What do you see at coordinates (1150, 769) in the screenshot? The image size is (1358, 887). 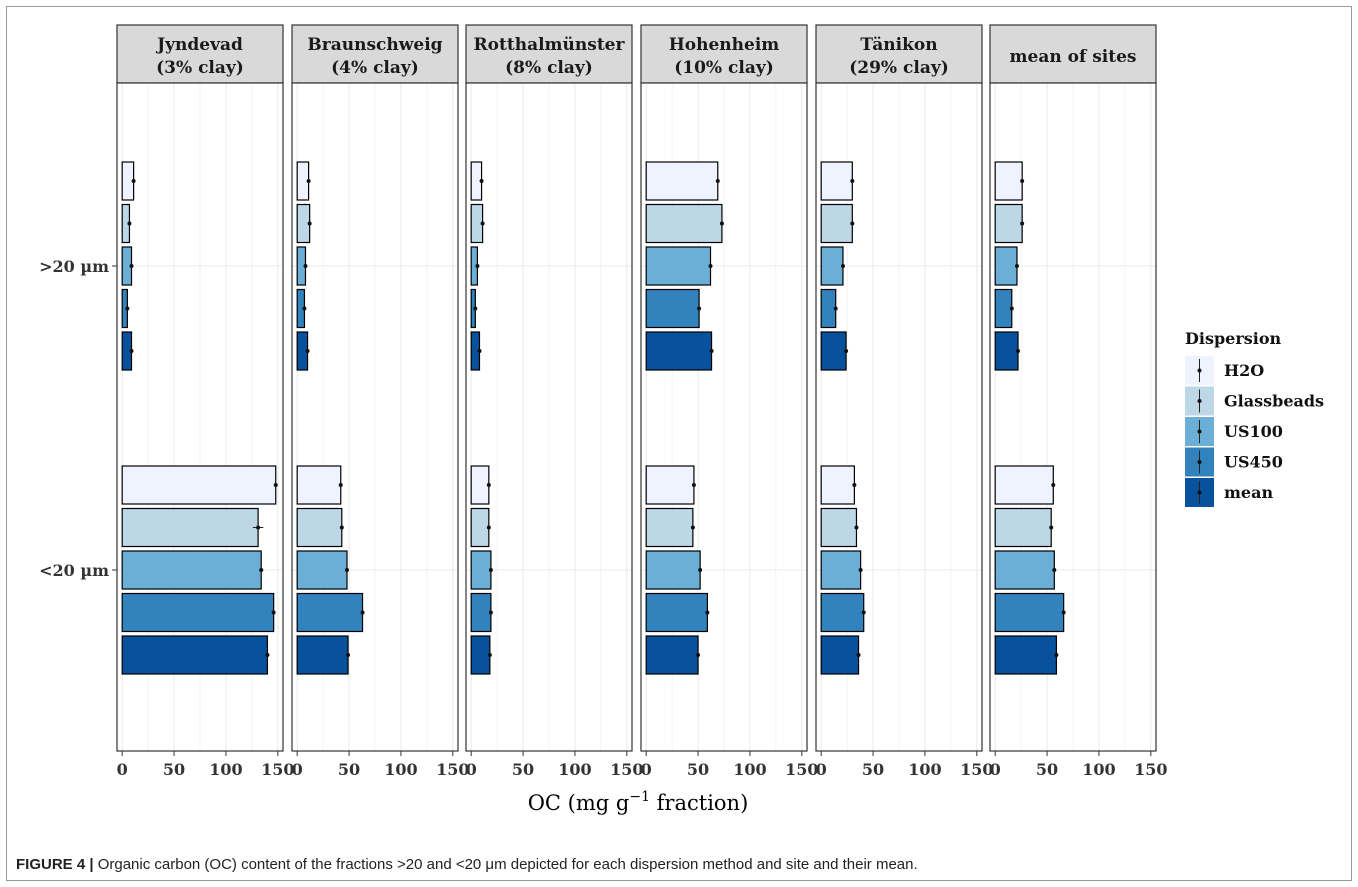 I see `x-tick-label: 150` at bounding box center [1150, 769].